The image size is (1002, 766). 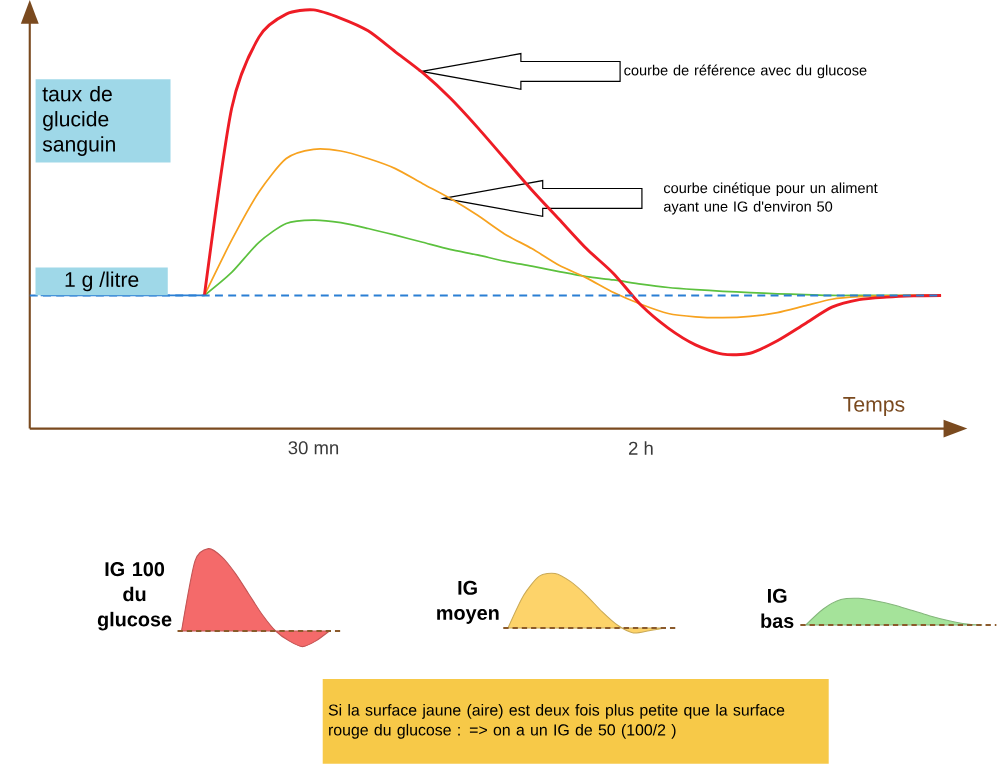 I want to click on x-axis-title: Temps, so click(x=874, y=407).